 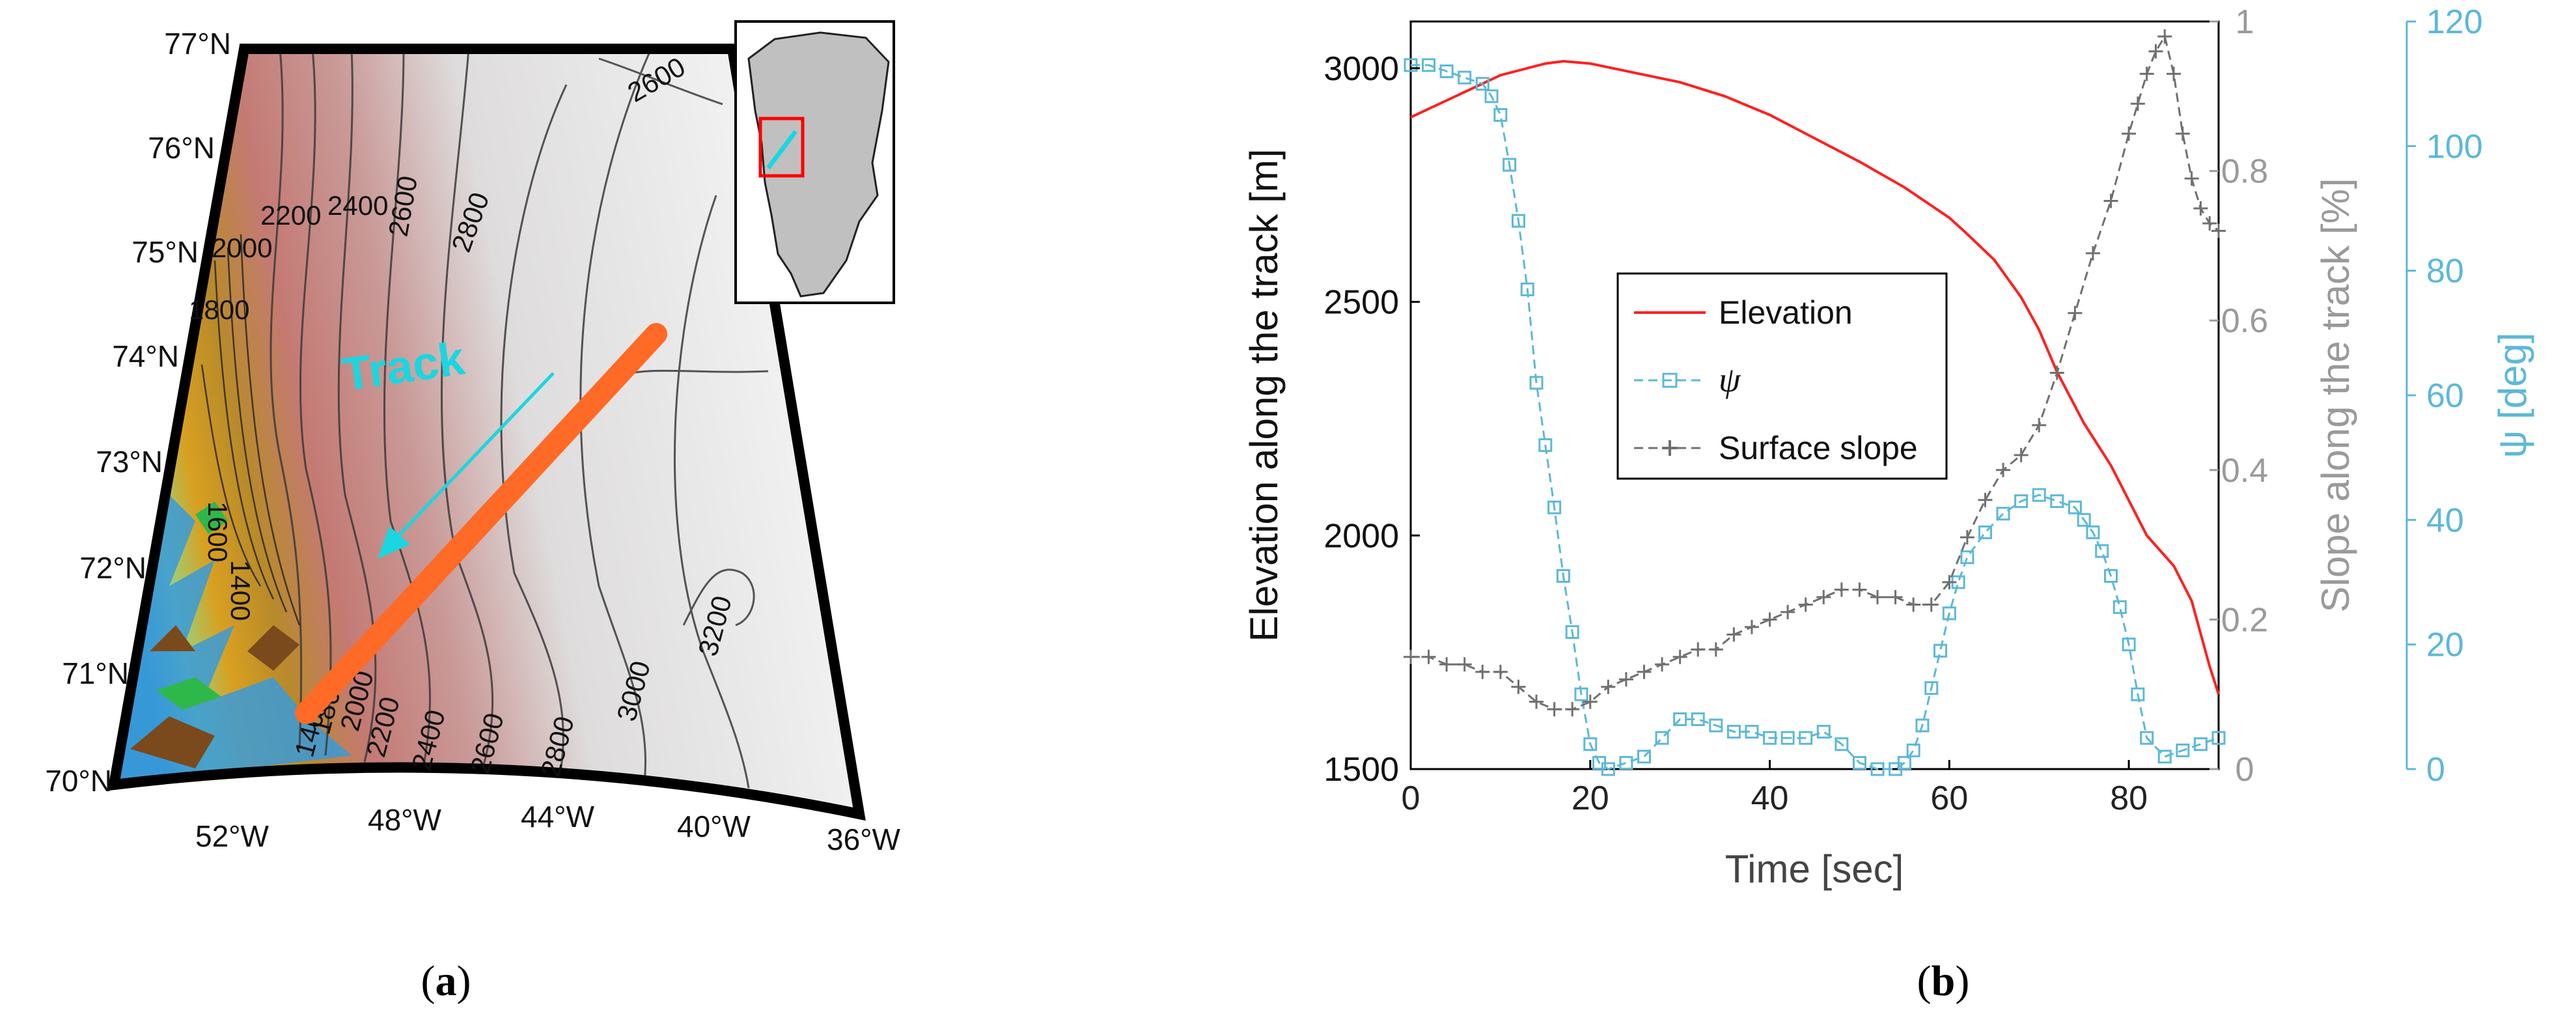 I want to click on coastal-green, so click(x=192, y=606).